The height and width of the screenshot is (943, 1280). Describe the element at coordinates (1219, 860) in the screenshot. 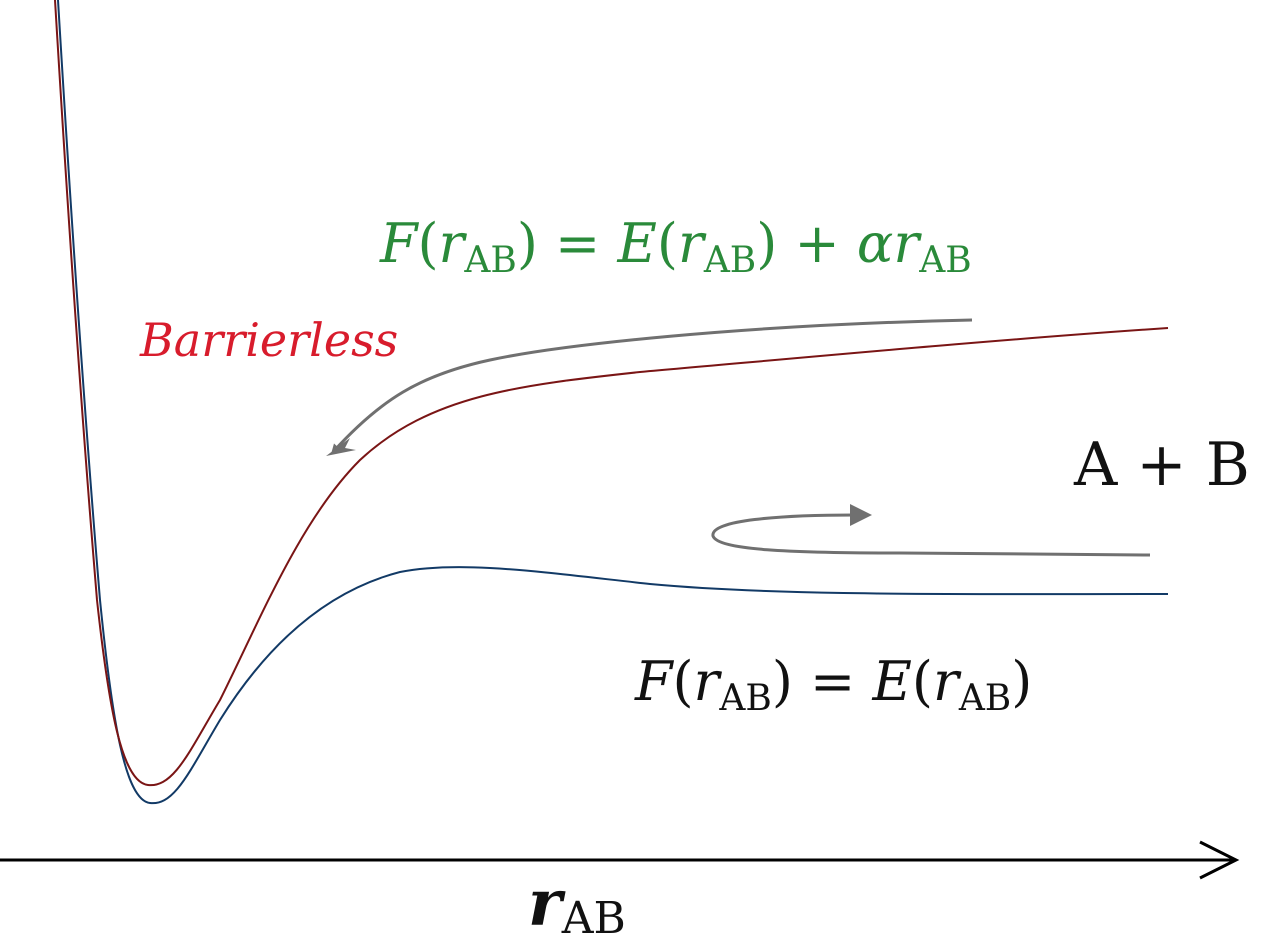

I see `x-axis-arrowhead` at that location.